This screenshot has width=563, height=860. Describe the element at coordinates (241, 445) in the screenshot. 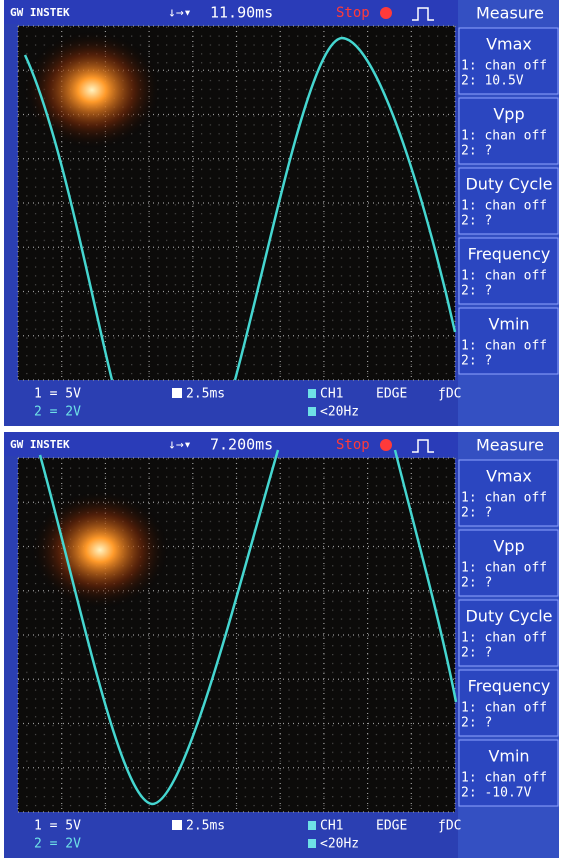

I see `time-position: 7.200ms` at that location.